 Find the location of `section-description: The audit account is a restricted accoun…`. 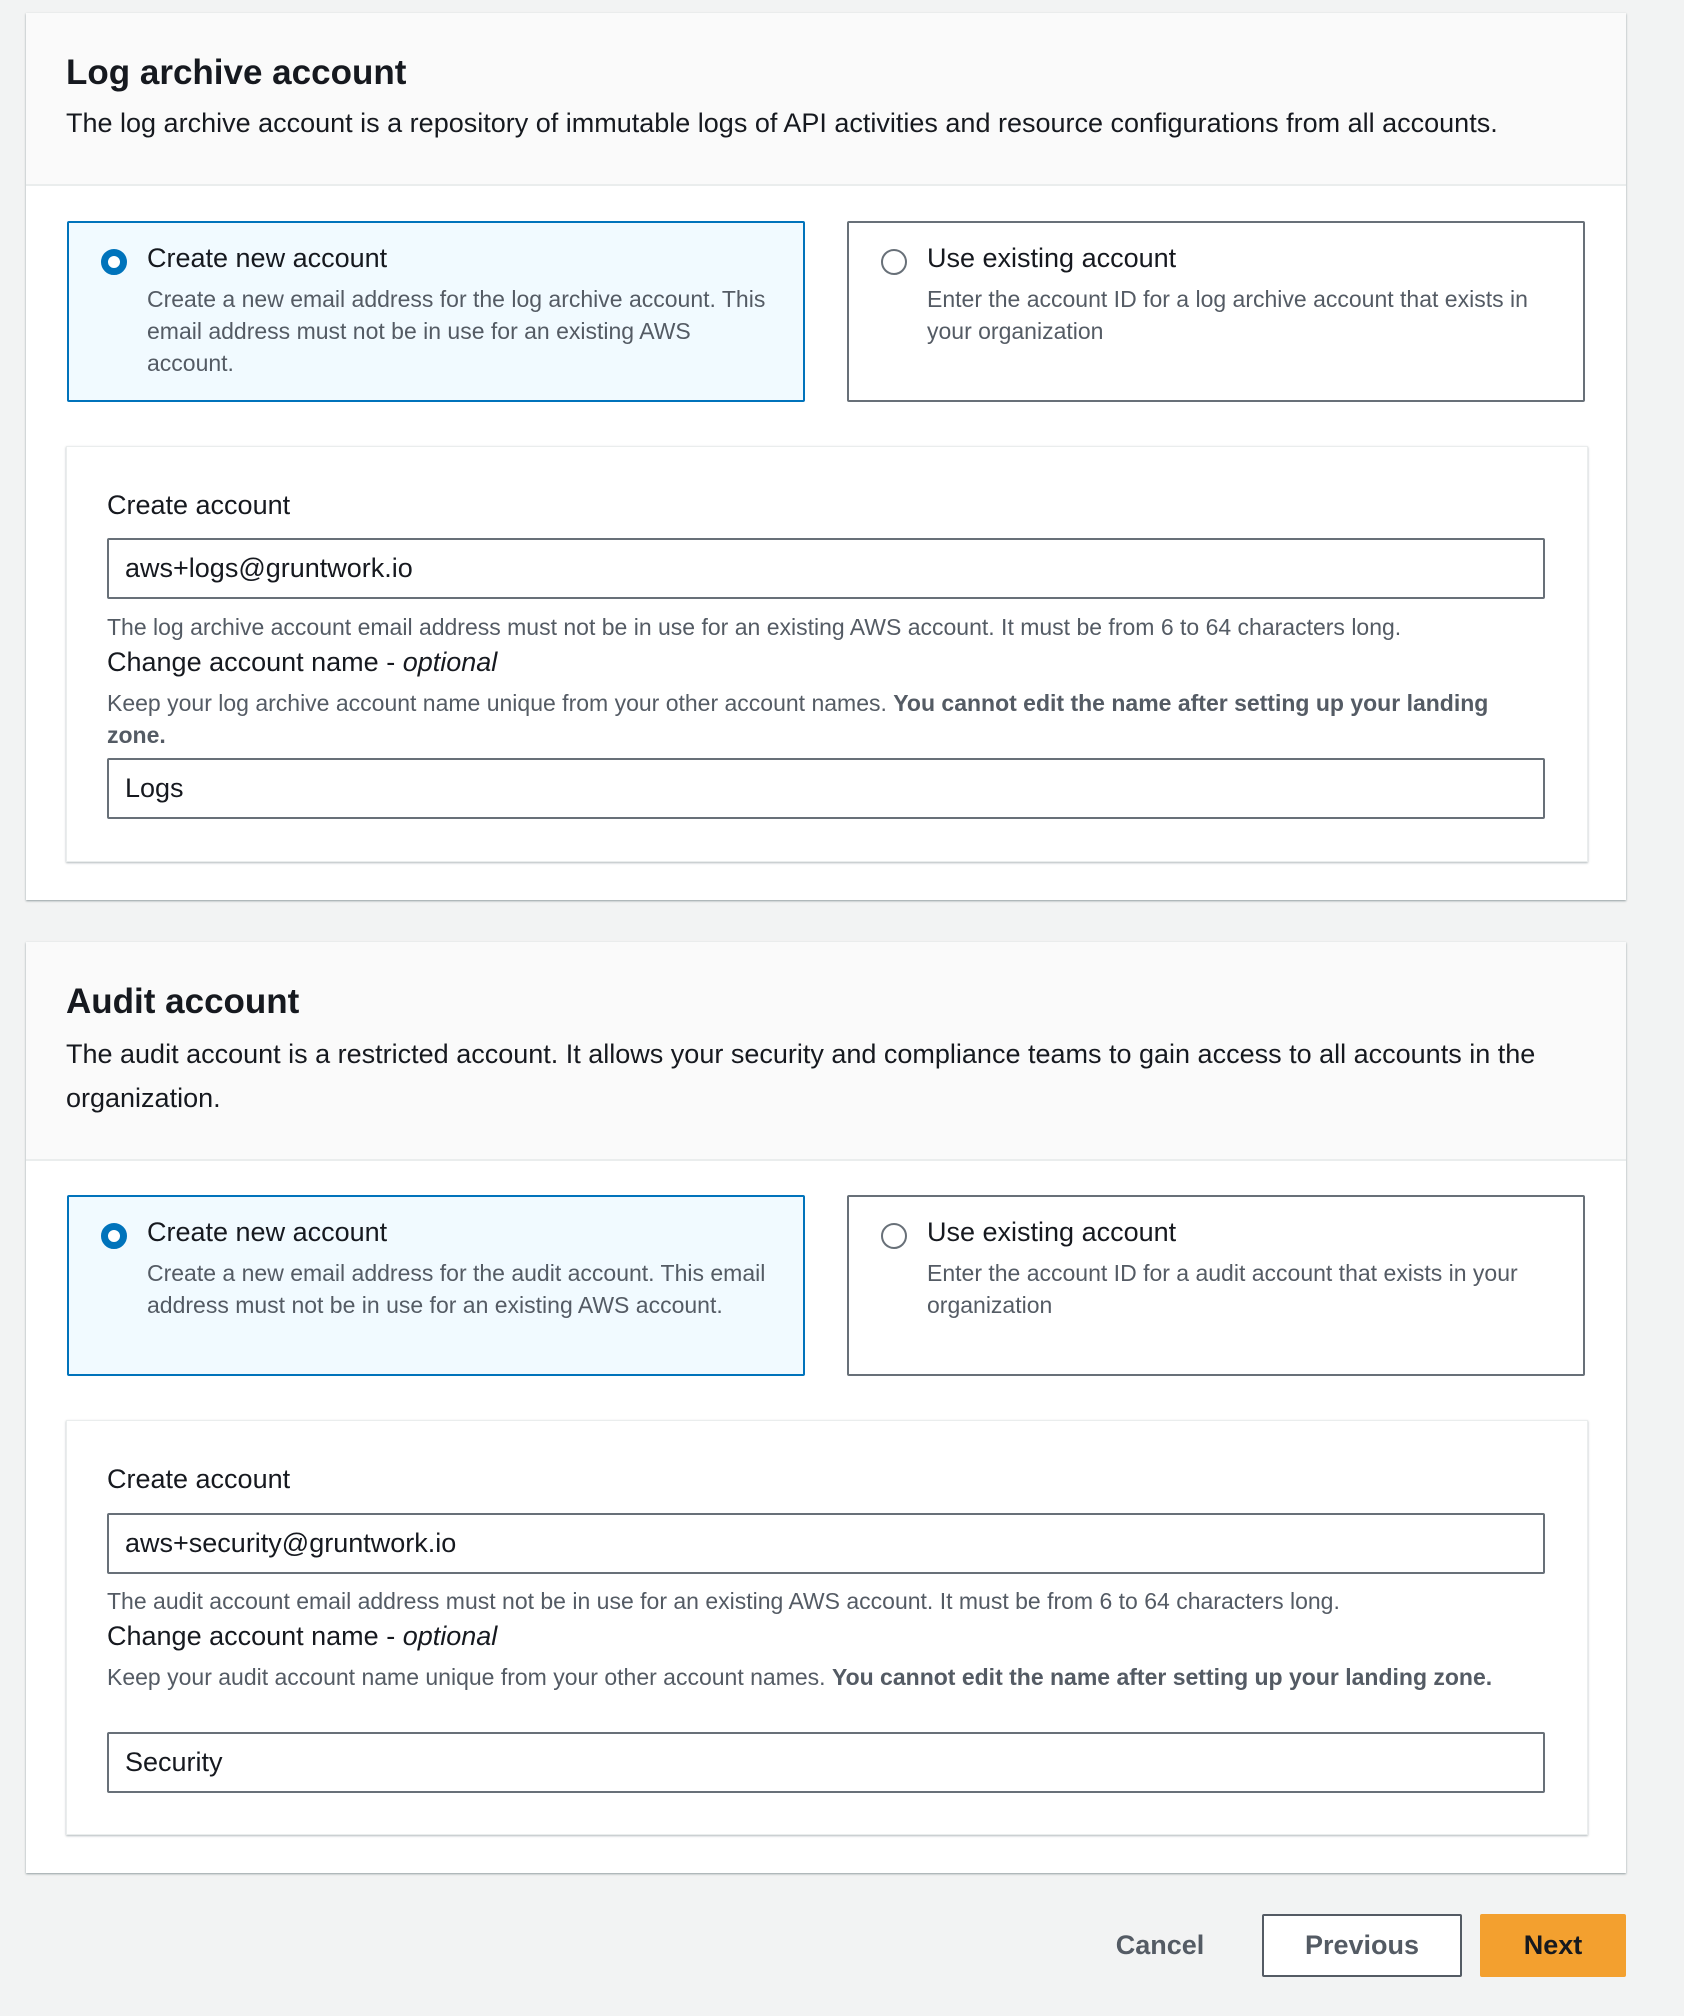

section-description: The audit account is a restricted accoun… is located at coordinates (801, 1076).